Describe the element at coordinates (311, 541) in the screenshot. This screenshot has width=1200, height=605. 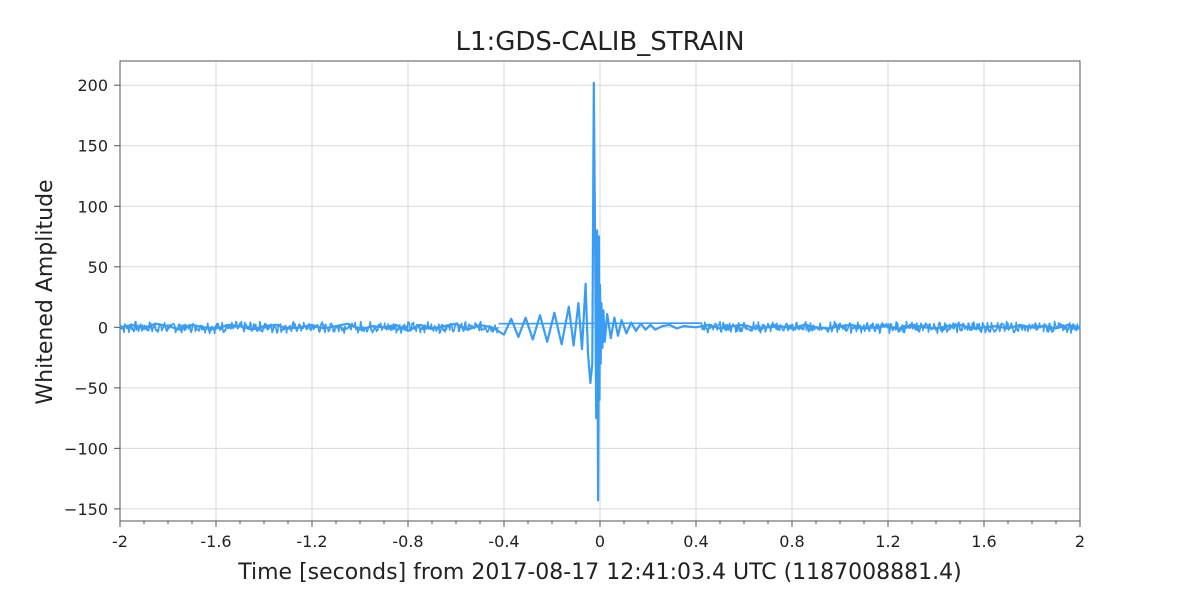
I see `x-tick-label: -1.2` at that location.